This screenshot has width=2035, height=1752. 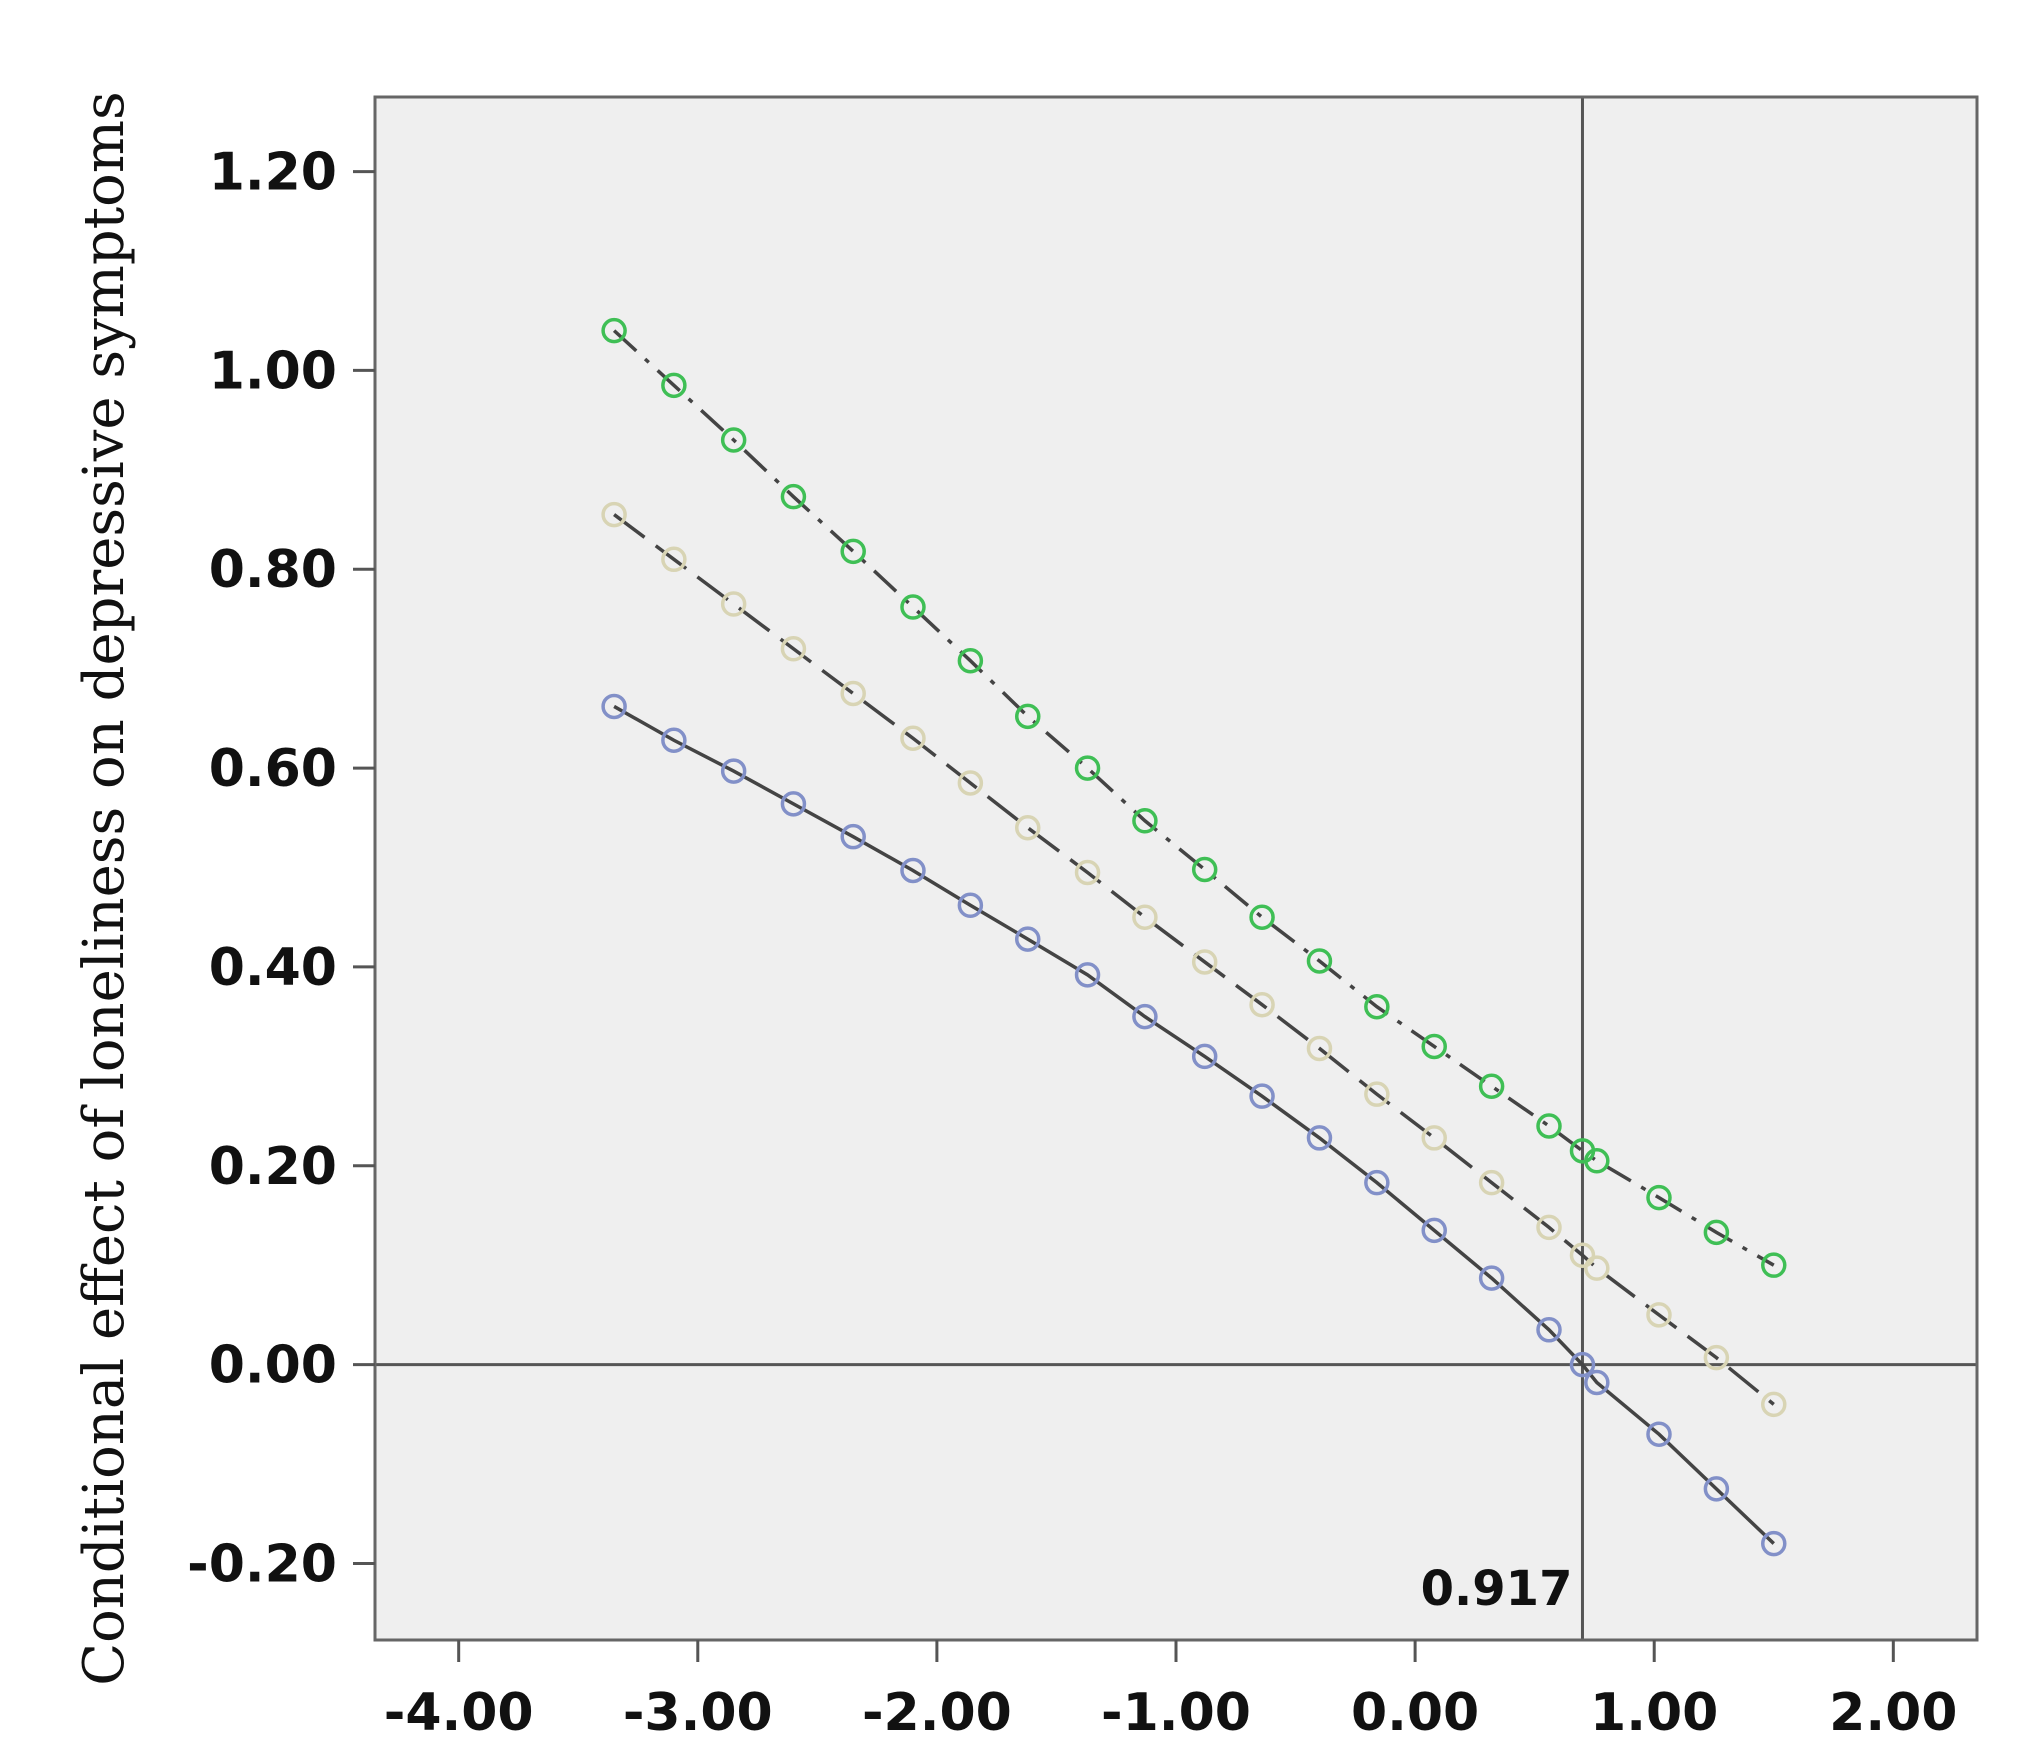 What do you see at coordinates (937, 1713) in the screenshot?
I see `x-tick-label: -2.00` at bounding box center [937, 1713].